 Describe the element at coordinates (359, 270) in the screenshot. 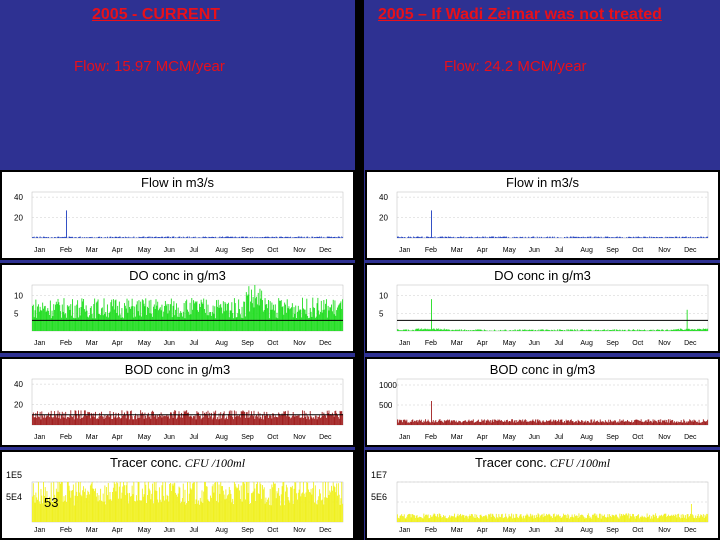

I see `center-divider` at that location.